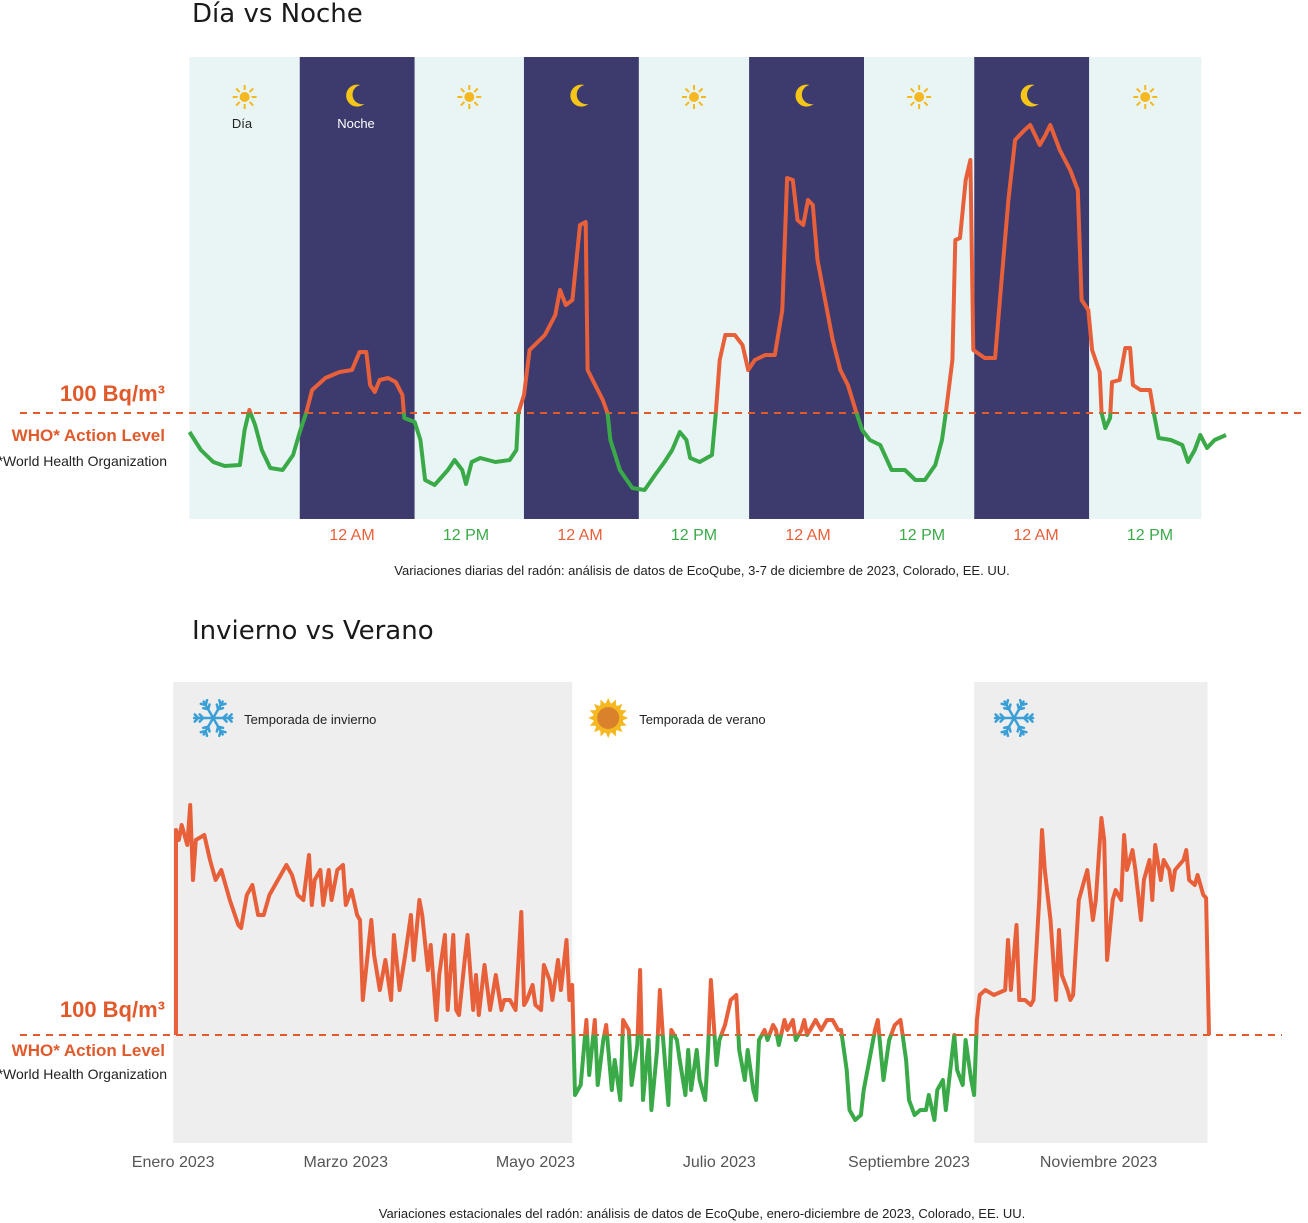  I want to click on x-tick-label: Mayo 2023, so click(535, 1162).